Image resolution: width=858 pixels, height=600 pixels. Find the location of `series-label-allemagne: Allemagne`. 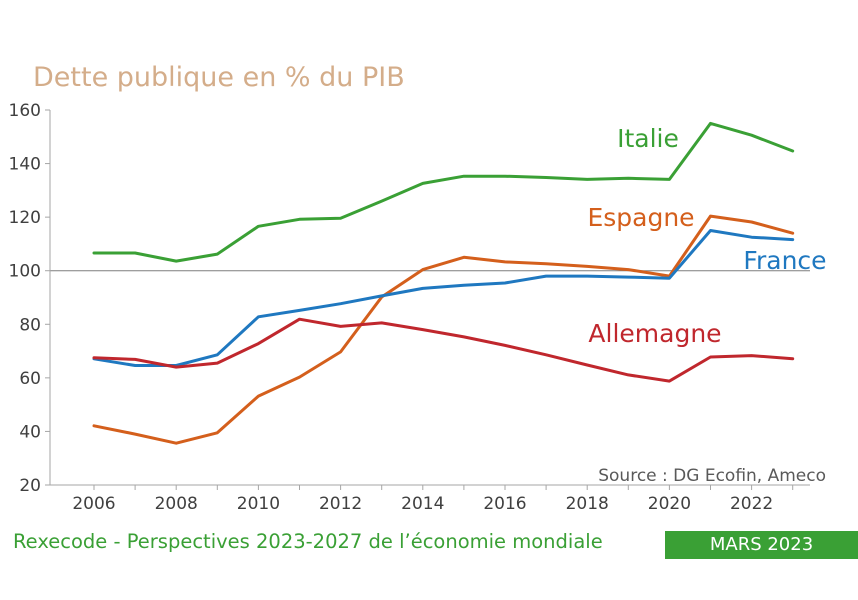

series-label-allemagne: Allemagne is located at coordinates (654, 333).